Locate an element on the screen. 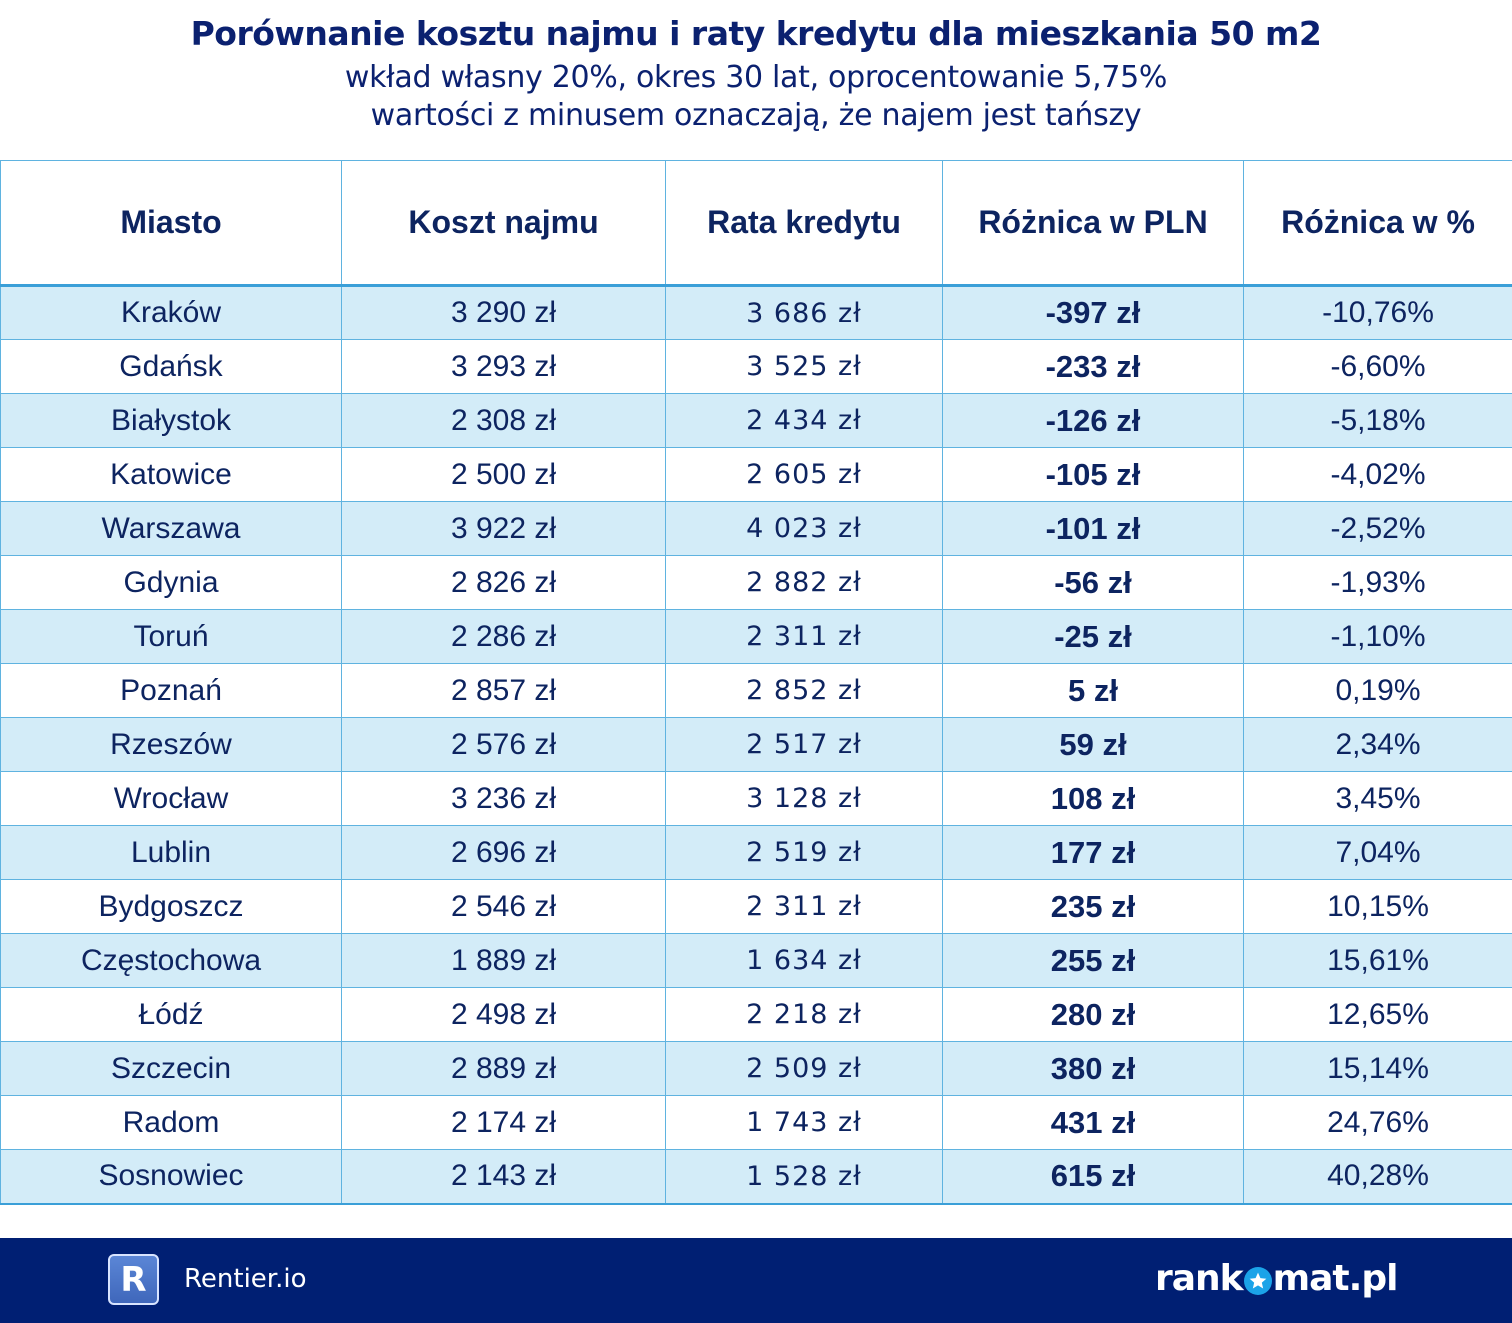 The width and height of the screenshot is (1512, 1323). table-row: Radom 2 174 zł 1 743 zł 431 zł 24,76% is located at coordinates (756, 1122).